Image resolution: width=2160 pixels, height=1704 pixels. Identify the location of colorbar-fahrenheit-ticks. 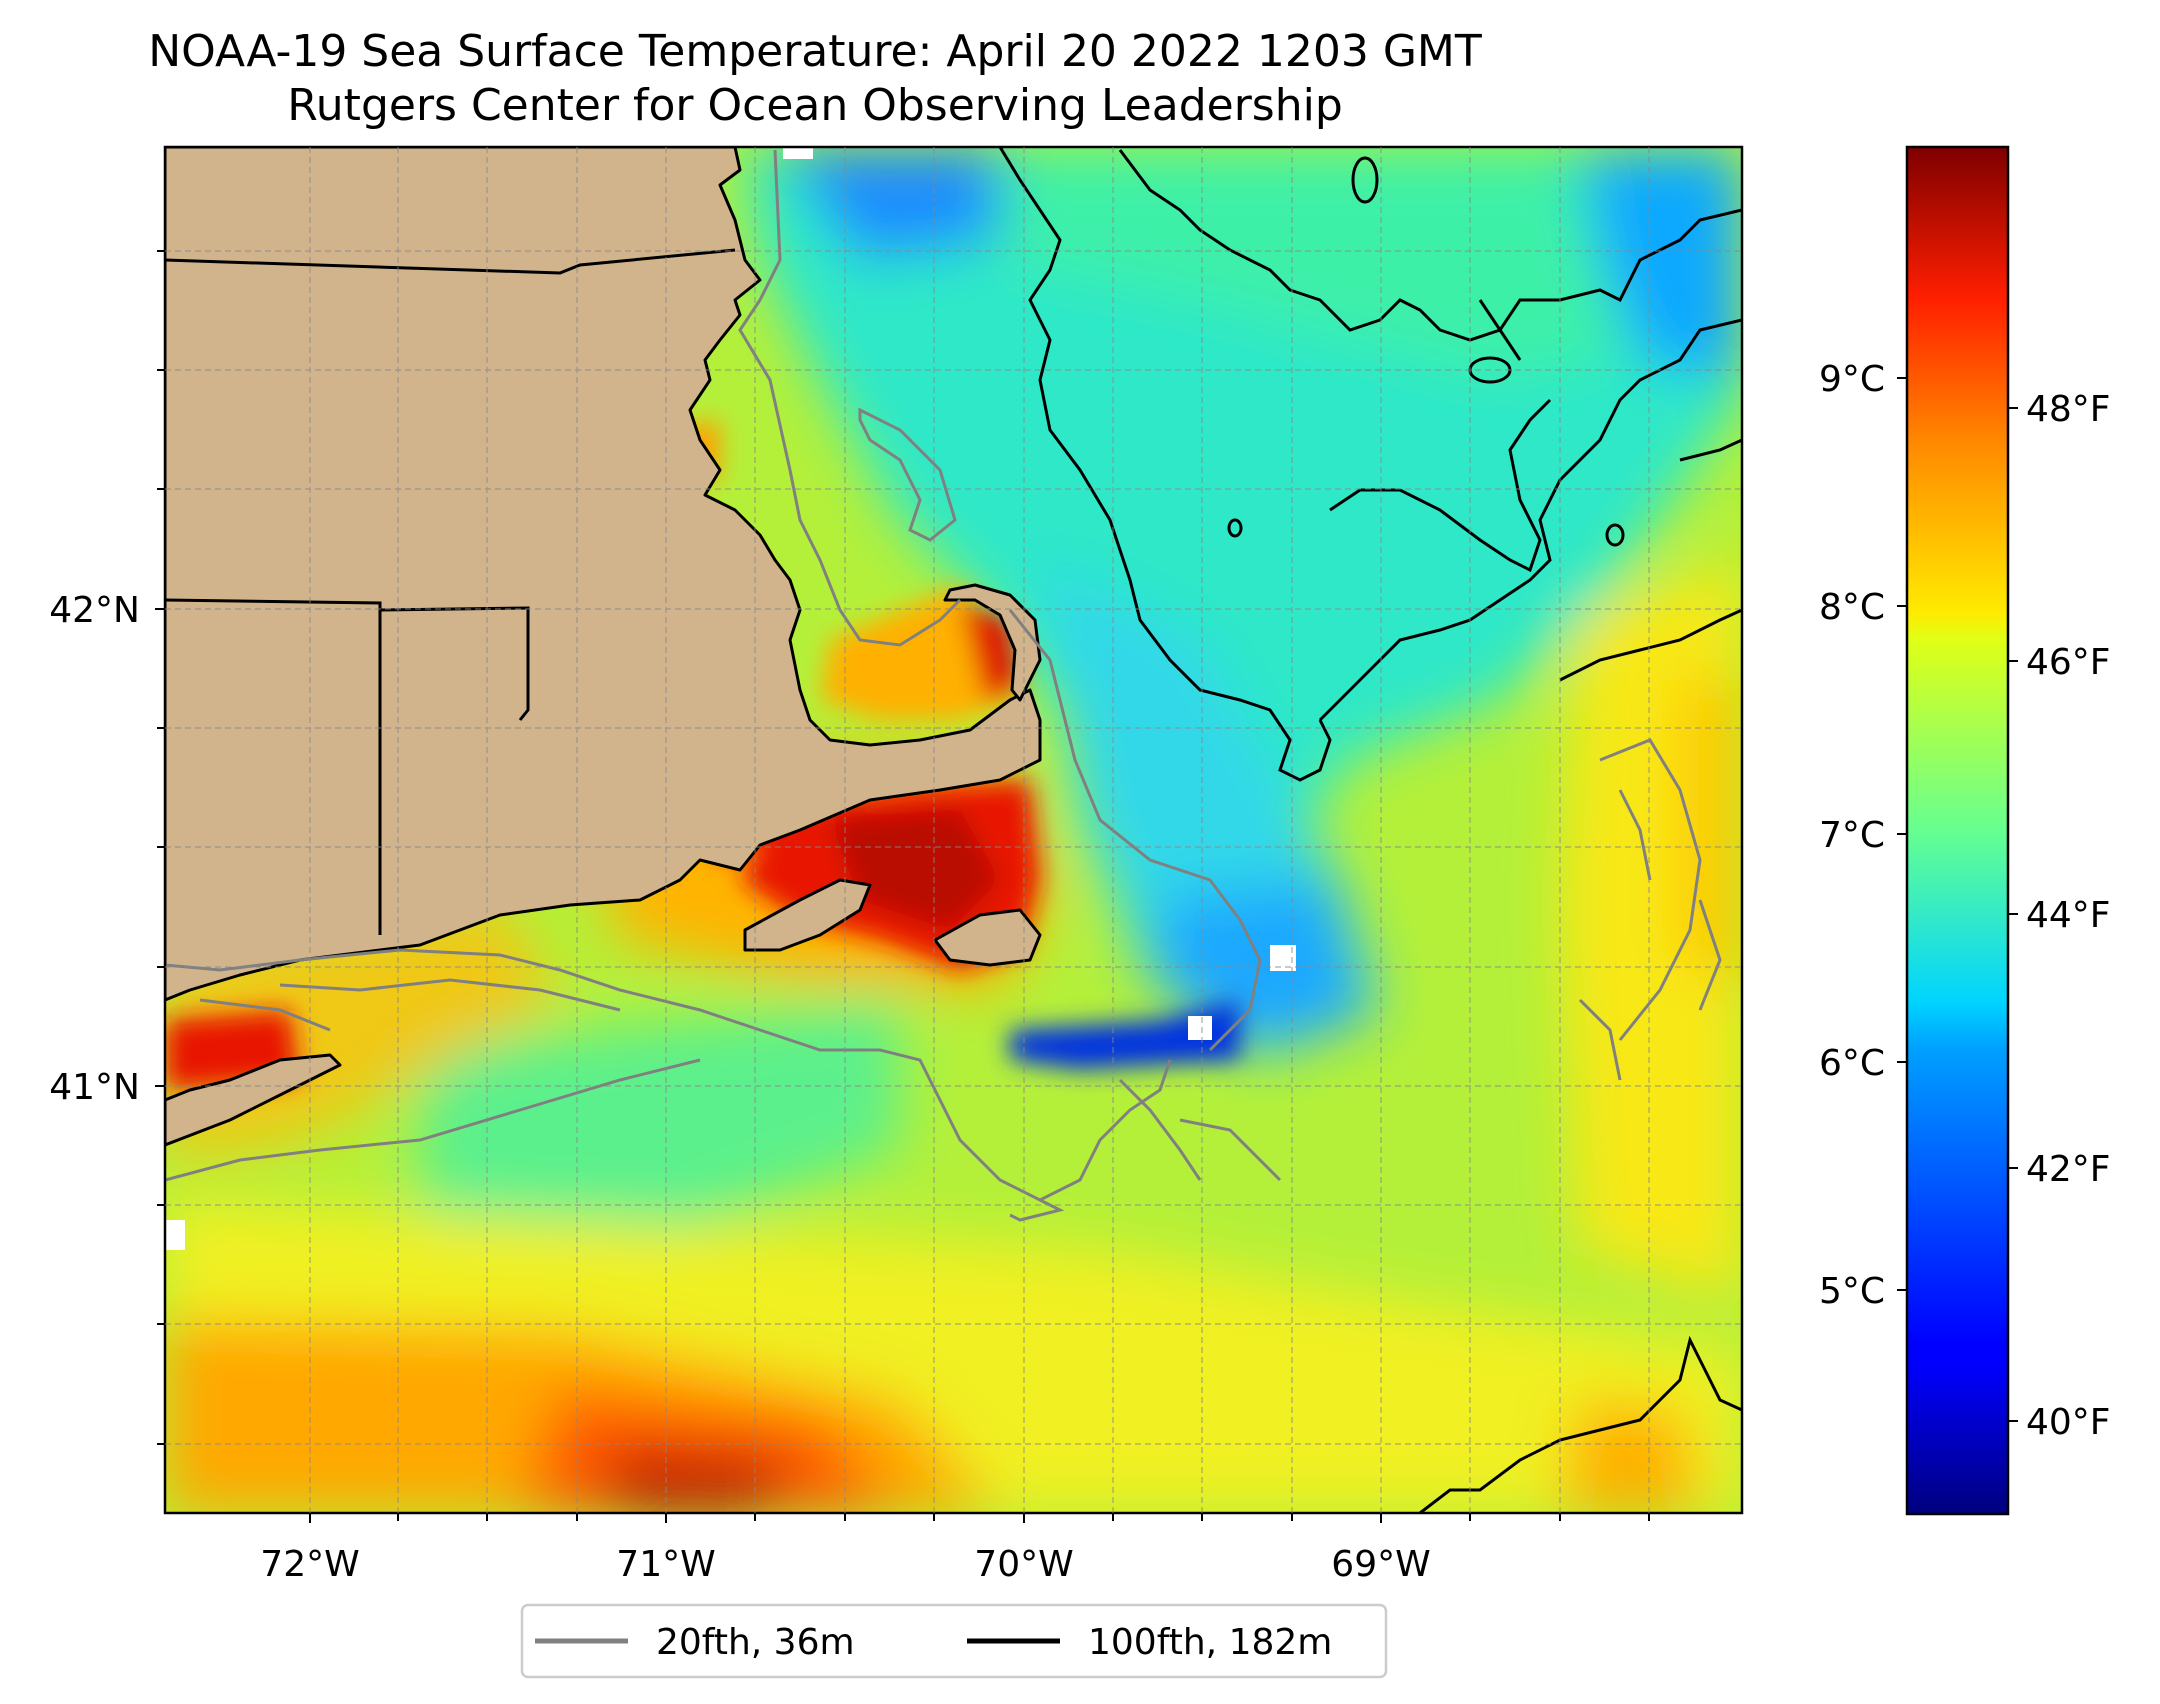
(2013, 914).